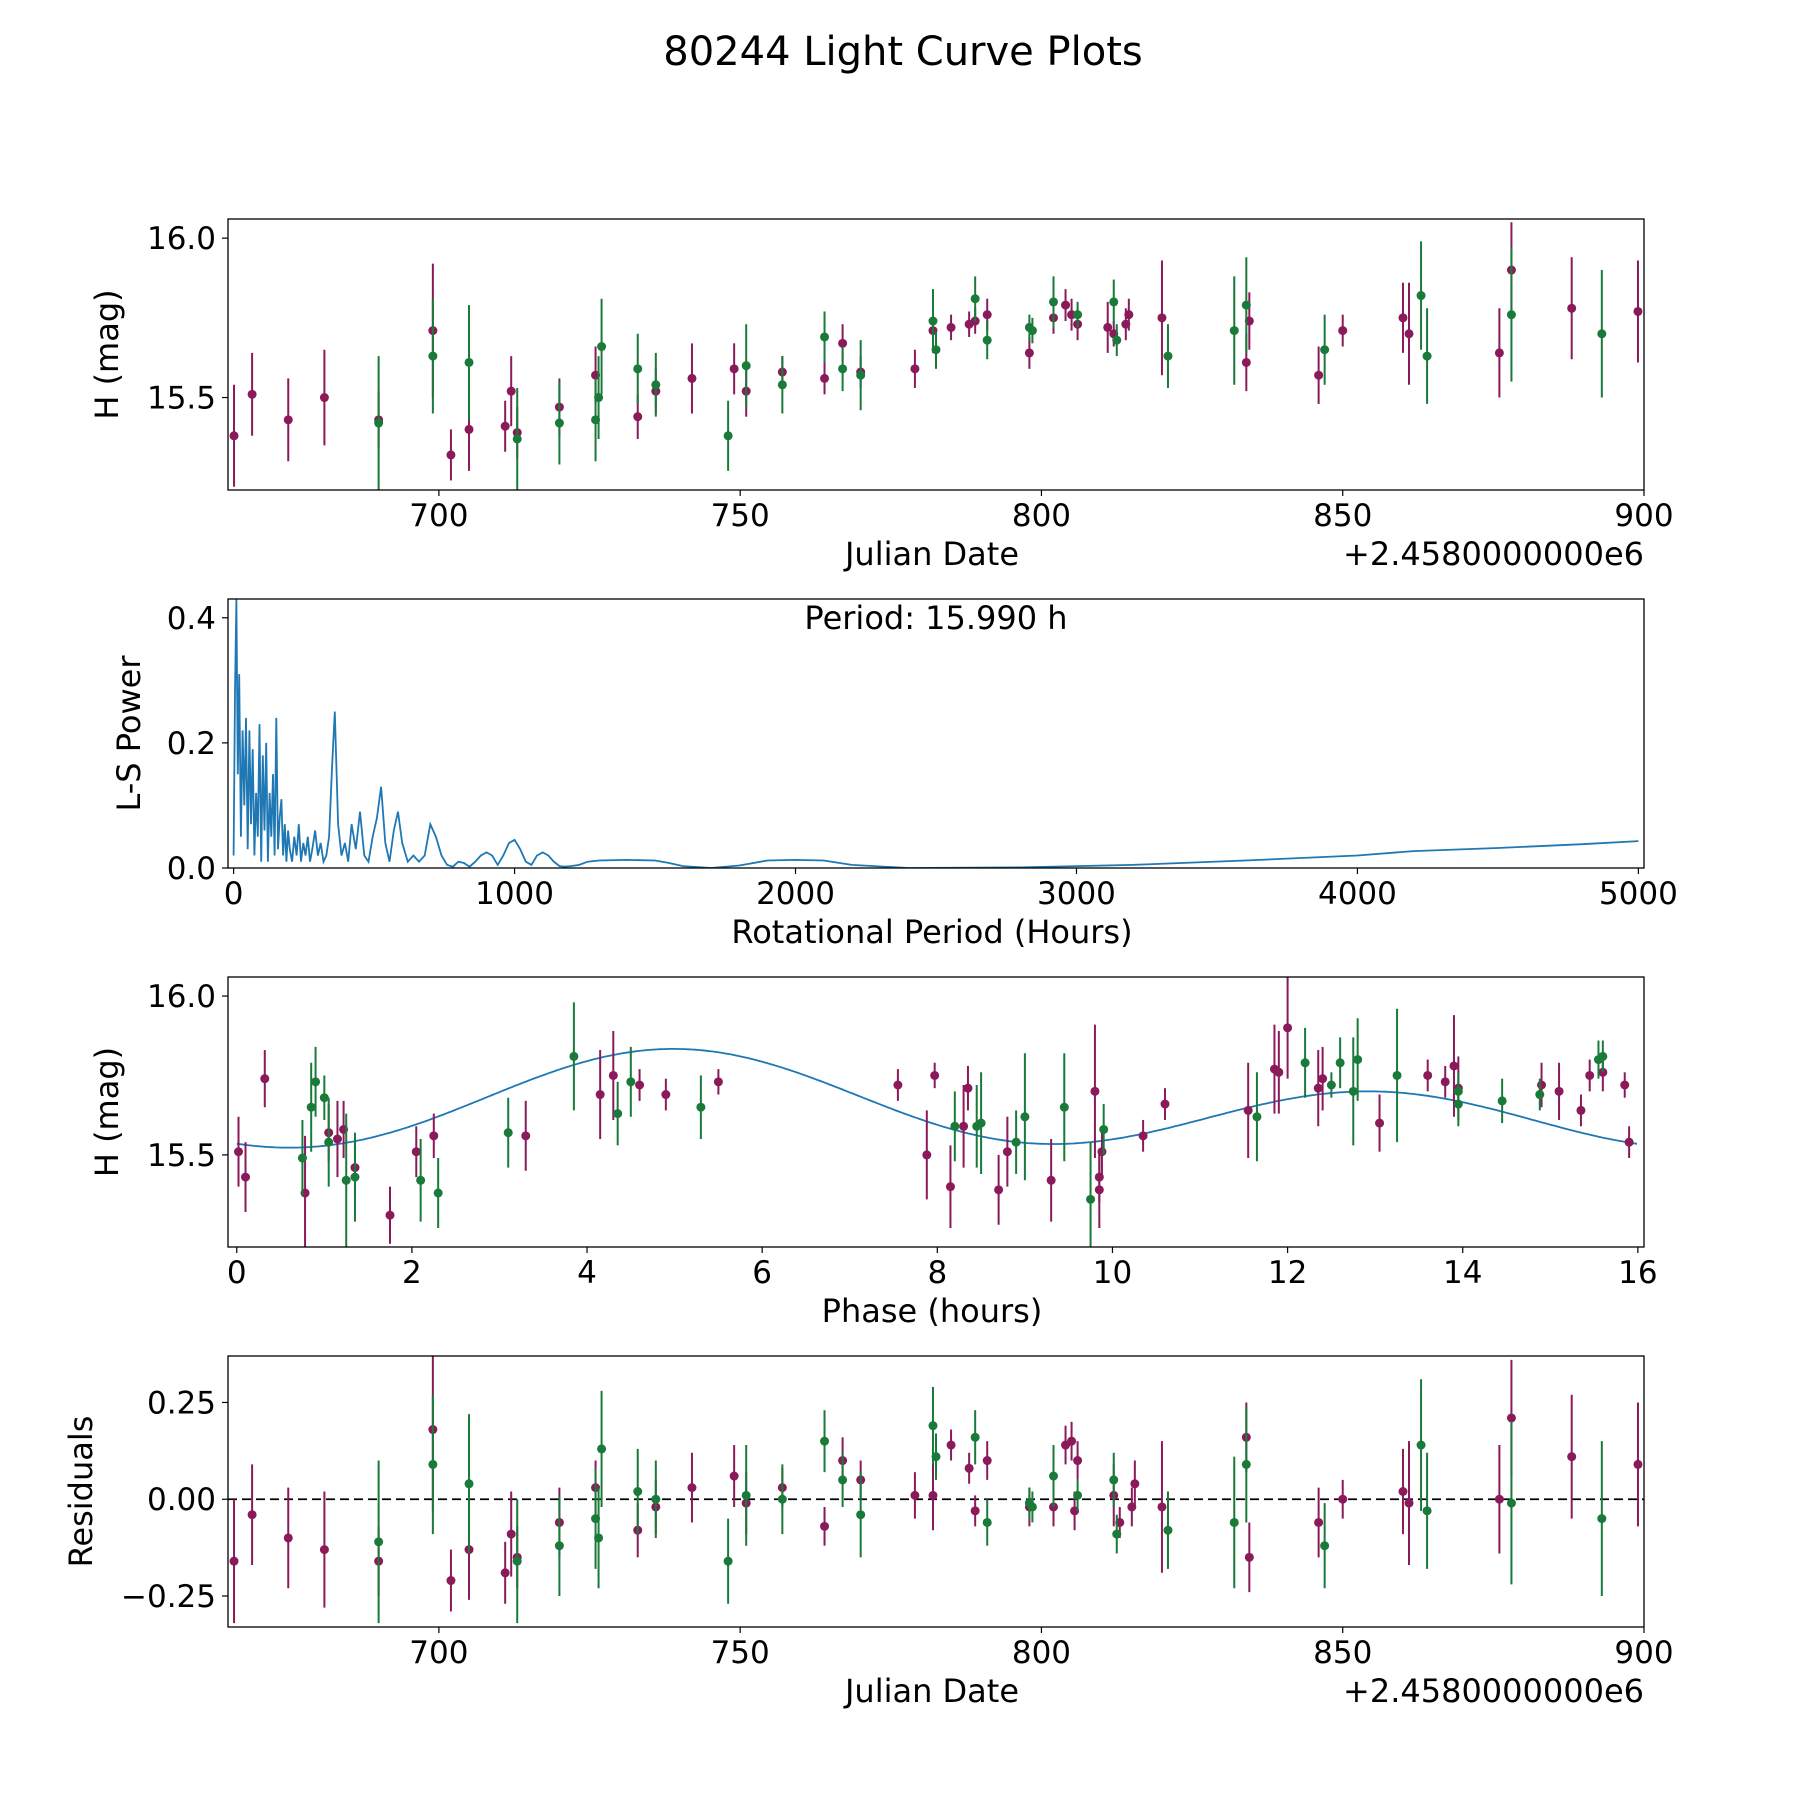 The image size is (1800, 1800). I want to click on x-tick-label: 10, so click(1112, 1273).